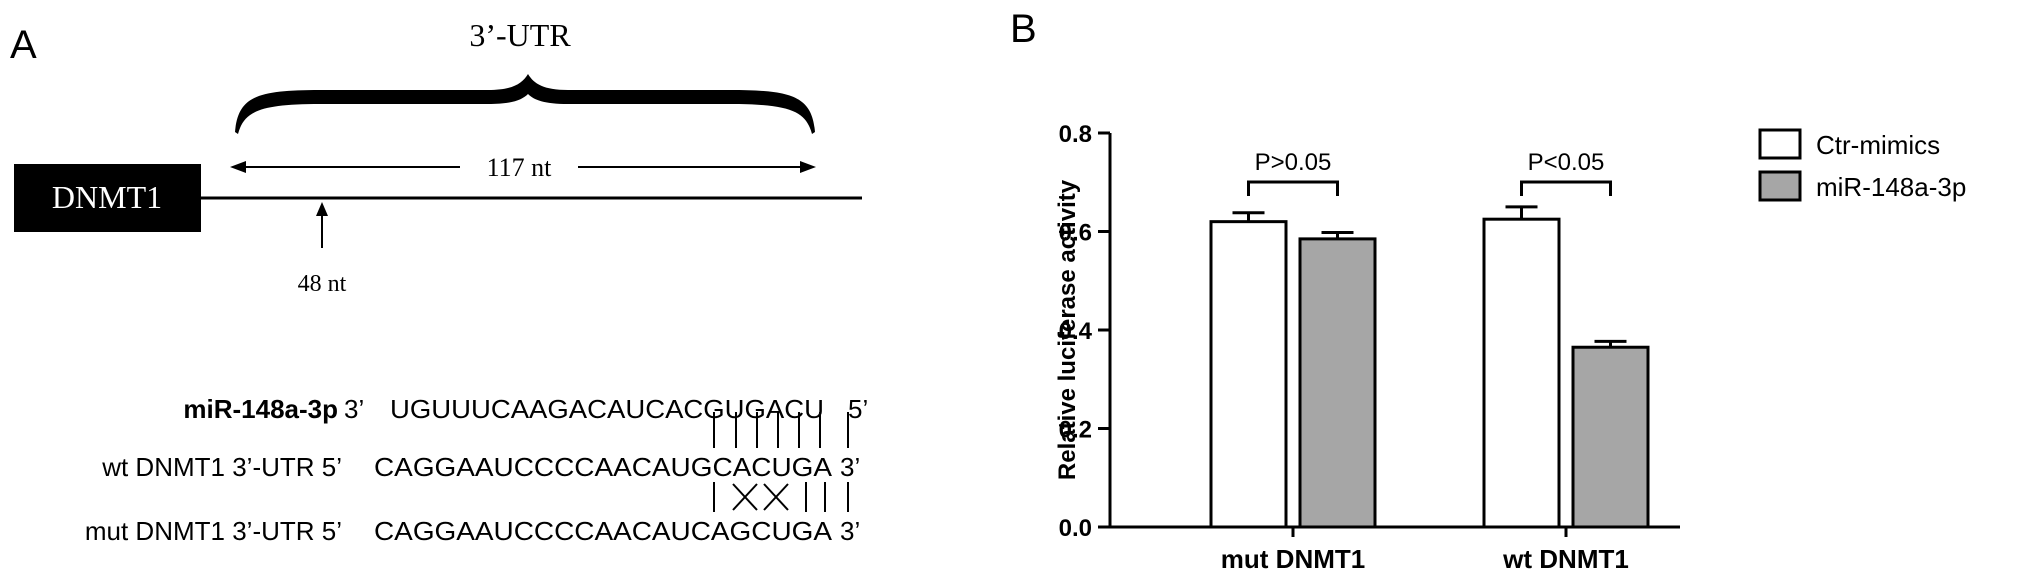 This screenshot has width=2031, height=578. What do you see at coordinates (221, 467) in the screenshot?
I see `wt-name: wt DNMT1 3’-UTR 5’` at bounding box center [221, 467].